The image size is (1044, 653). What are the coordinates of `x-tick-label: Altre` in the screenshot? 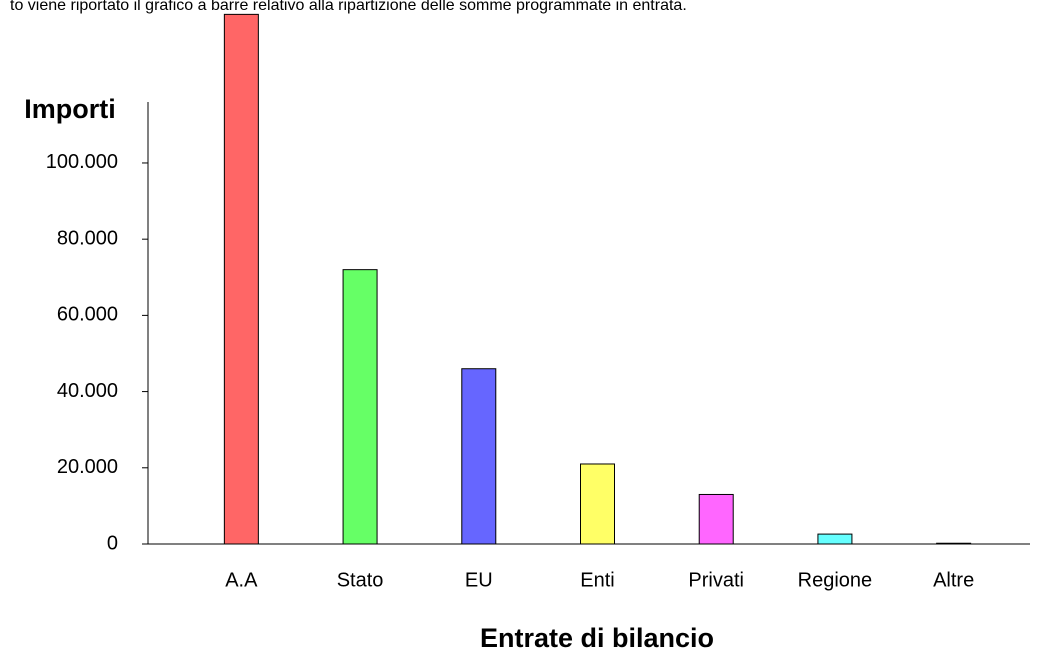 It's located at (953, 580).